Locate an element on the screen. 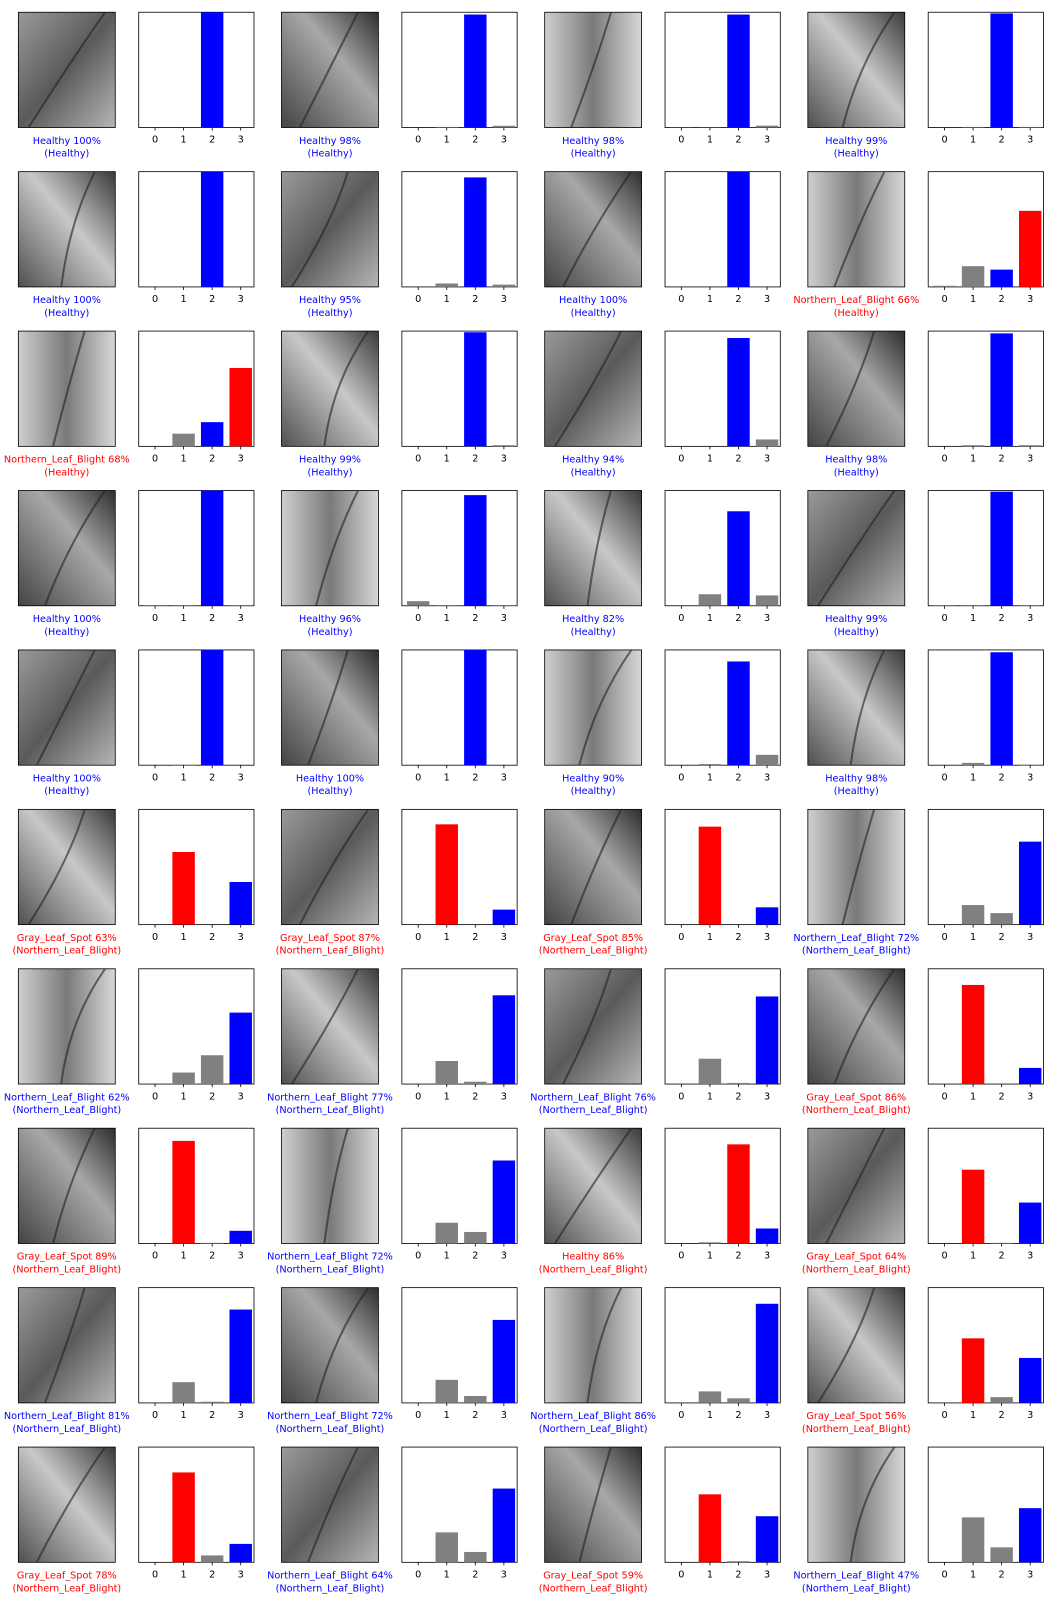 This screenshot has width=1062, height=1624. image-caption: Gray_Leaf_Spot 85% is located at coordinates (593, 938).